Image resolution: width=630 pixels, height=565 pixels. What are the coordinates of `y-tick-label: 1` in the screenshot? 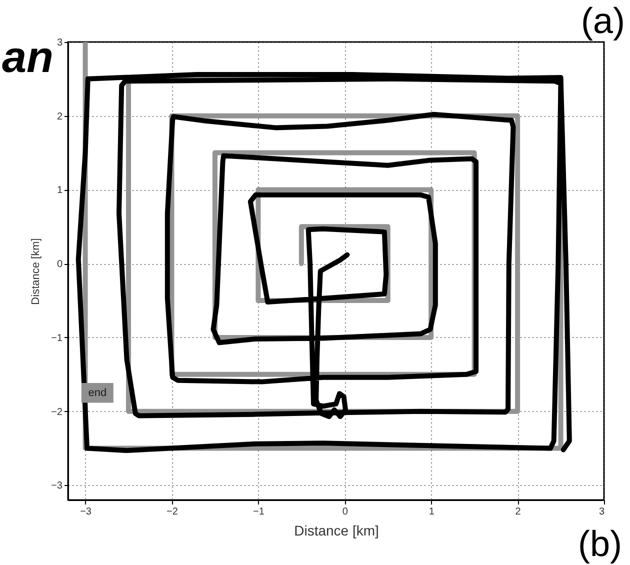 It's located at (59, 190).